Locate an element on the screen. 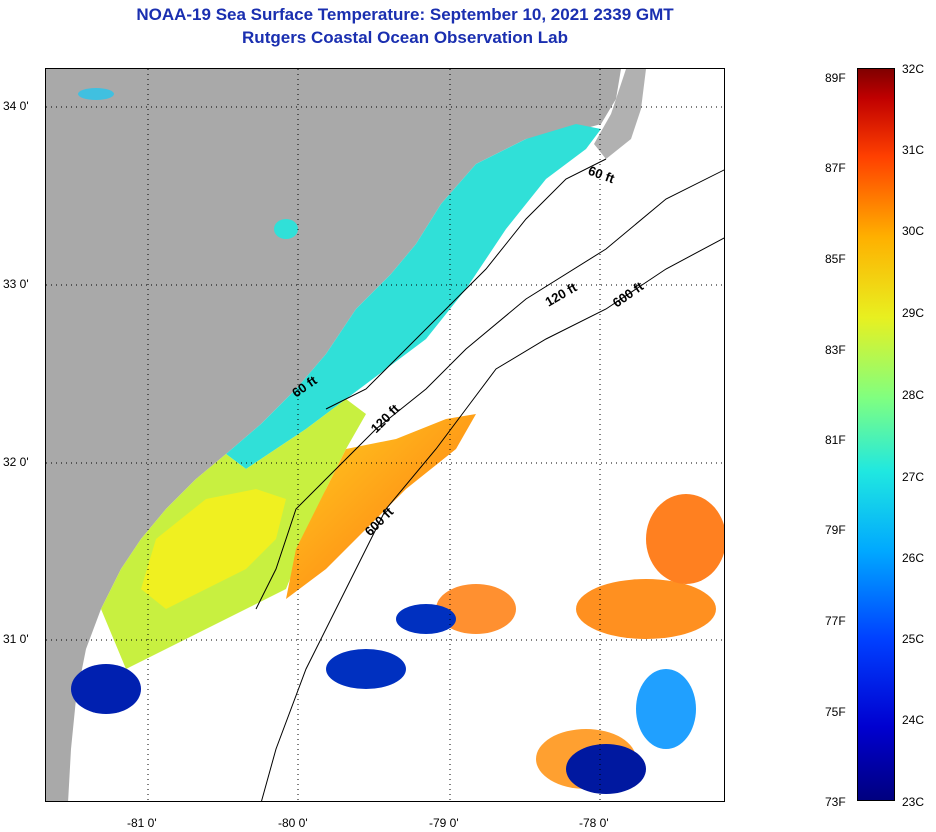 This screenshot has height=832, width=936. colorbar-c-label: 32C is located at coordinates (913, 69).